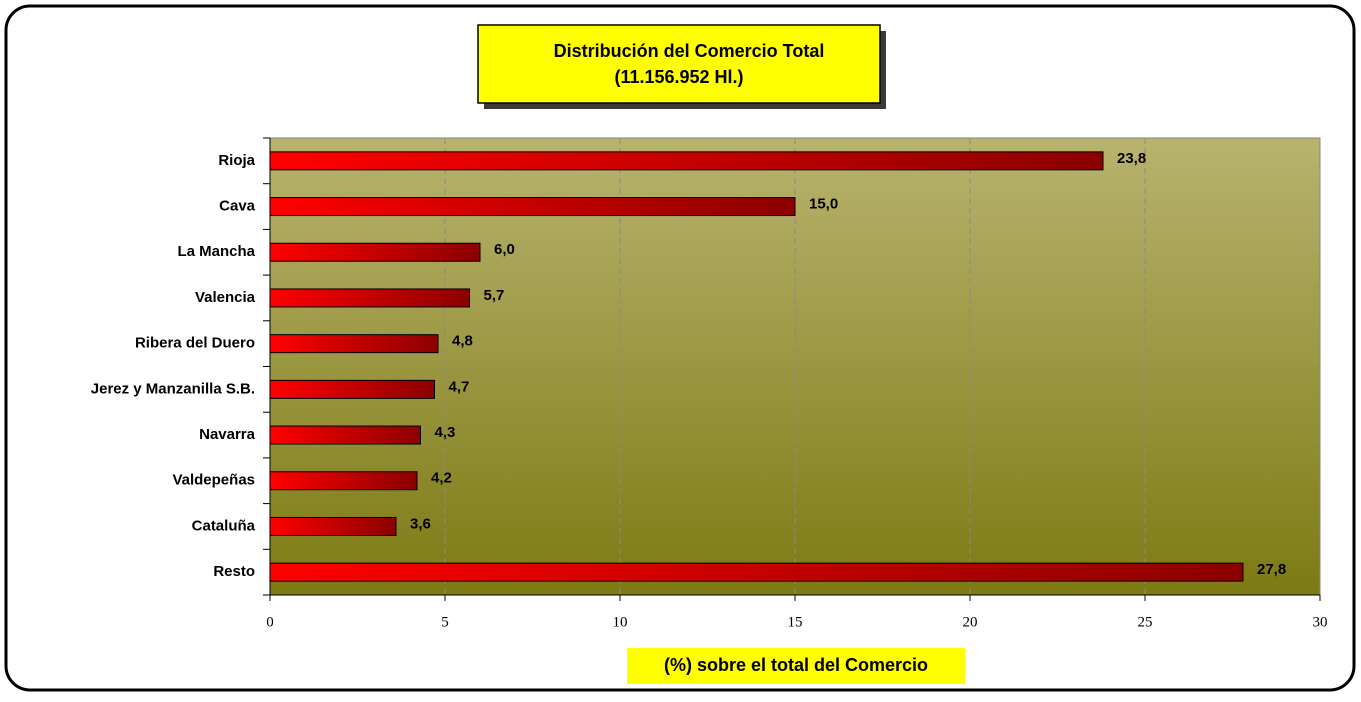 The height and width of the screenshot is (702, 1361). Describe the element at coordinates (173, 388) in the screenshot. I see `y-tick-label: Jerez y Manzanilla S.B.` at that location.